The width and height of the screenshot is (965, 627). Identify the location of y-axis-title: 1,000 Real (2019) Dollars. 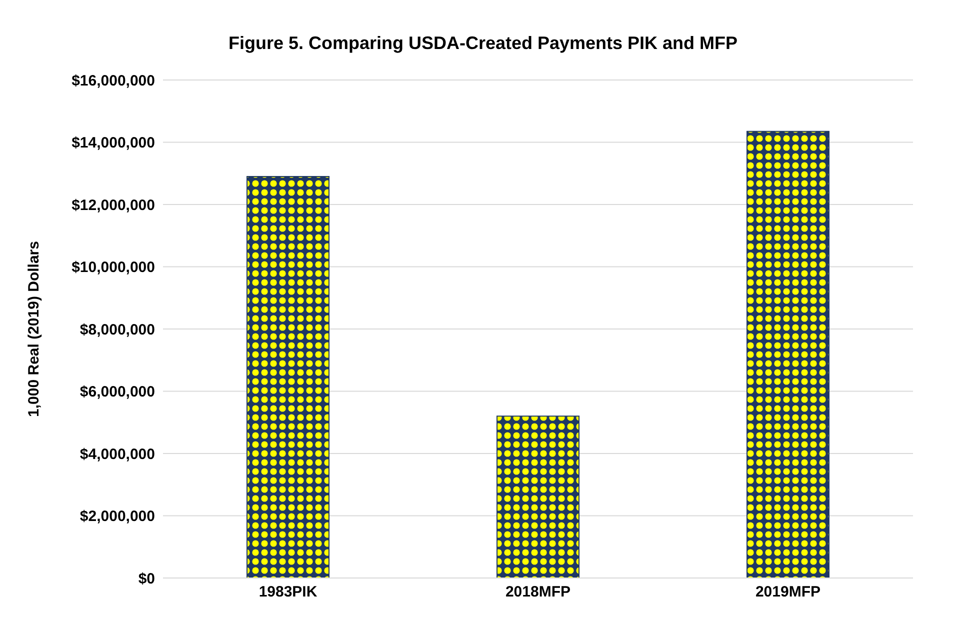
(33, 329).